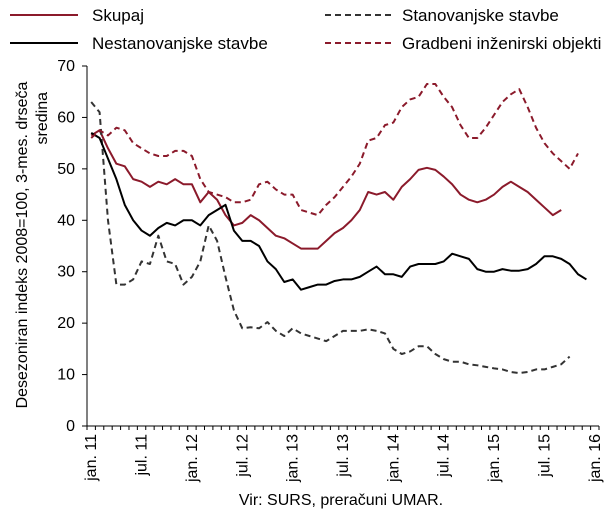 Image resolution: width=608 pixels, height=516 pixels. What do you see at coordinates (91, 458) in the screenshot?
I see `x-tick-label: jan. 11` at bounding box center [91, 458].